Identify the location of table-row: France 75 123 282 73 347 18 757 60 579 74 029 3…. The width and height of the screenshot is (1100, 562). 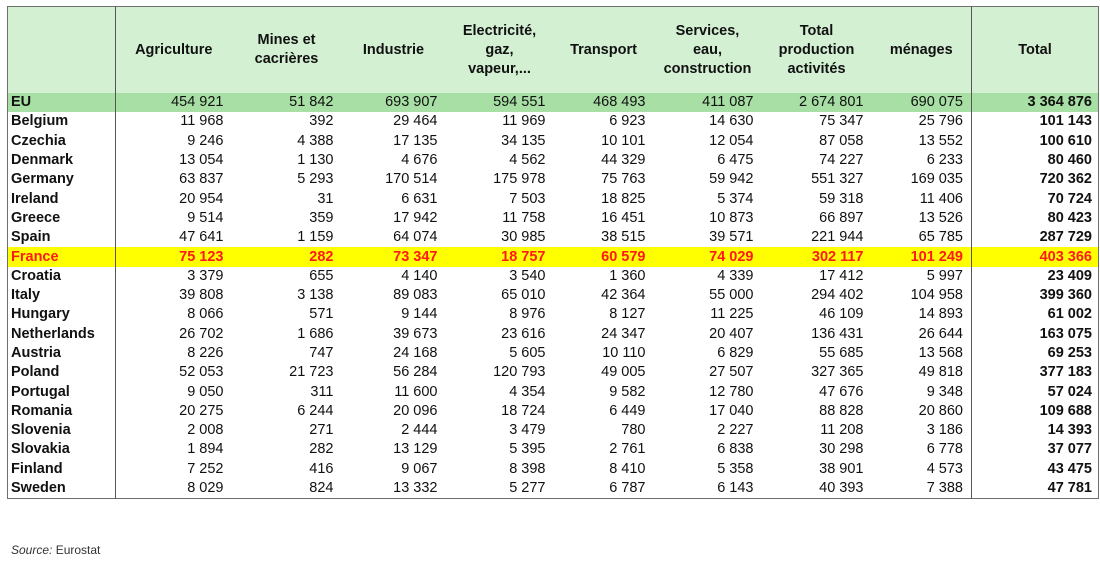
(553, 257).